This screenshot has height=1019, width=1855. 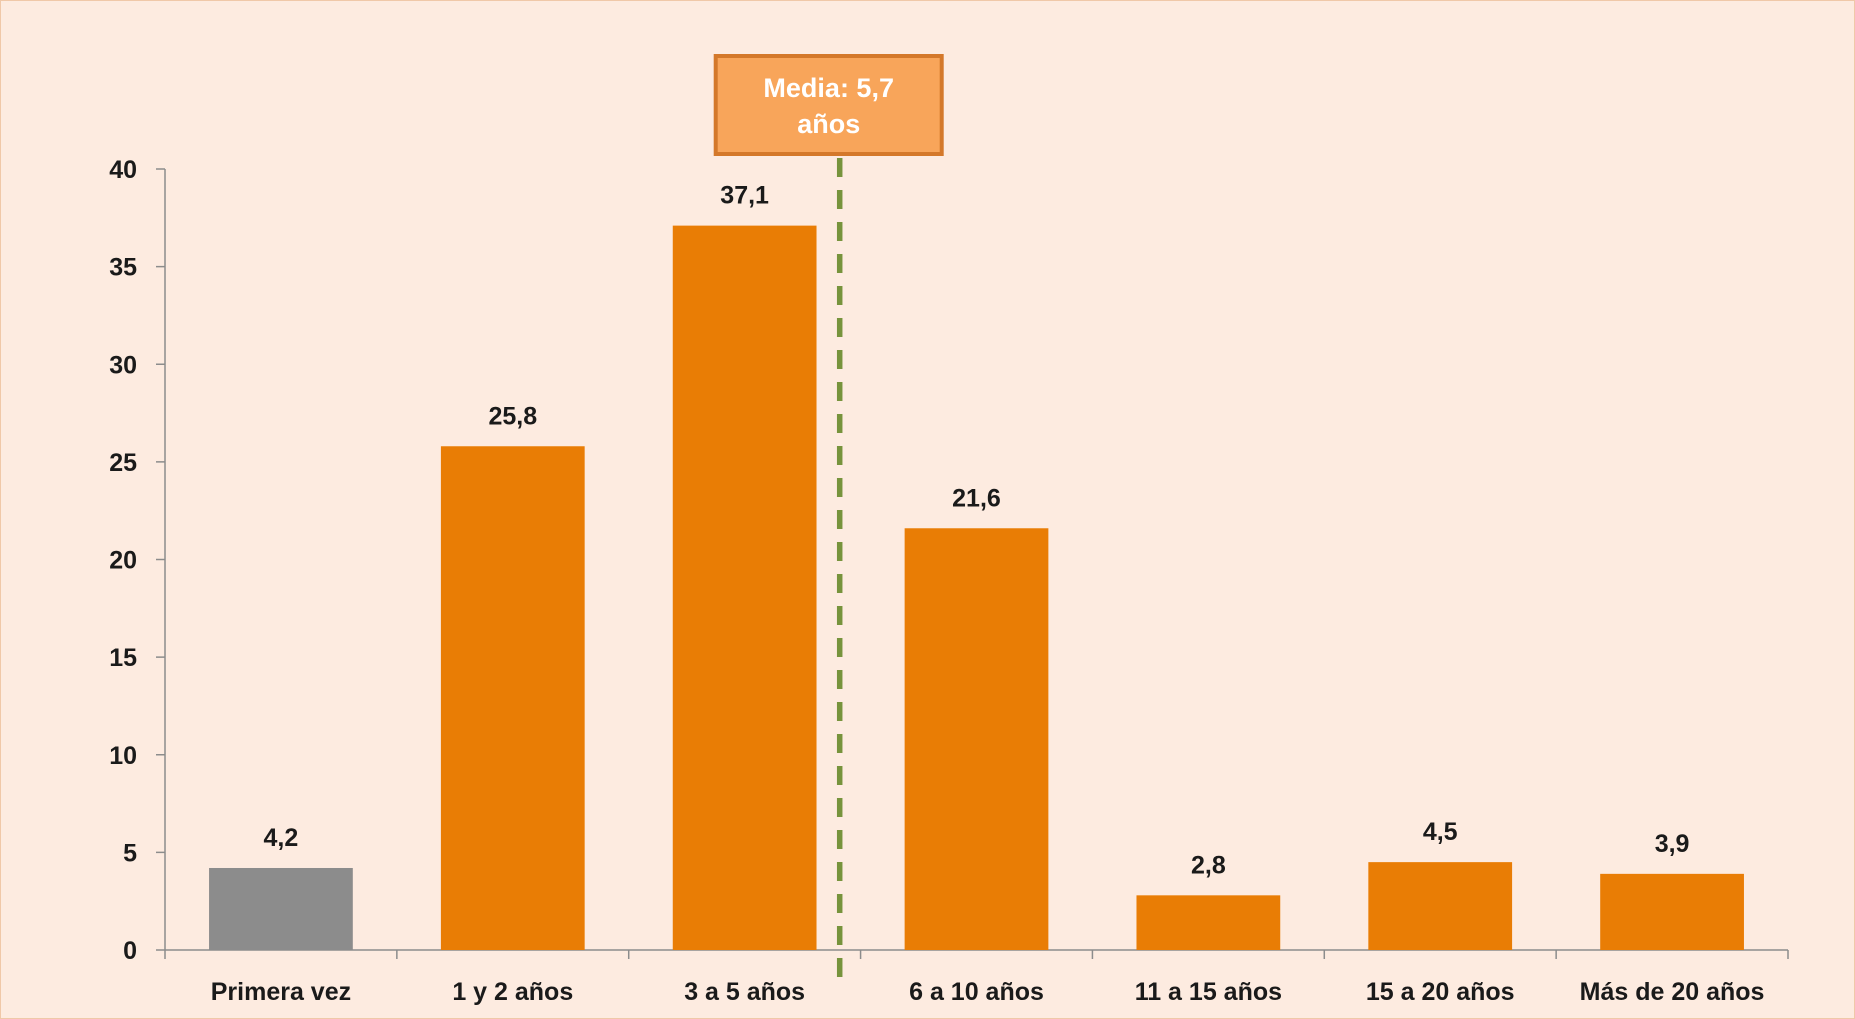 What do you see at coordinates (123, 365) in the screenshot?
I see `y-tick-label: 30` at bounding box center [123, 365].